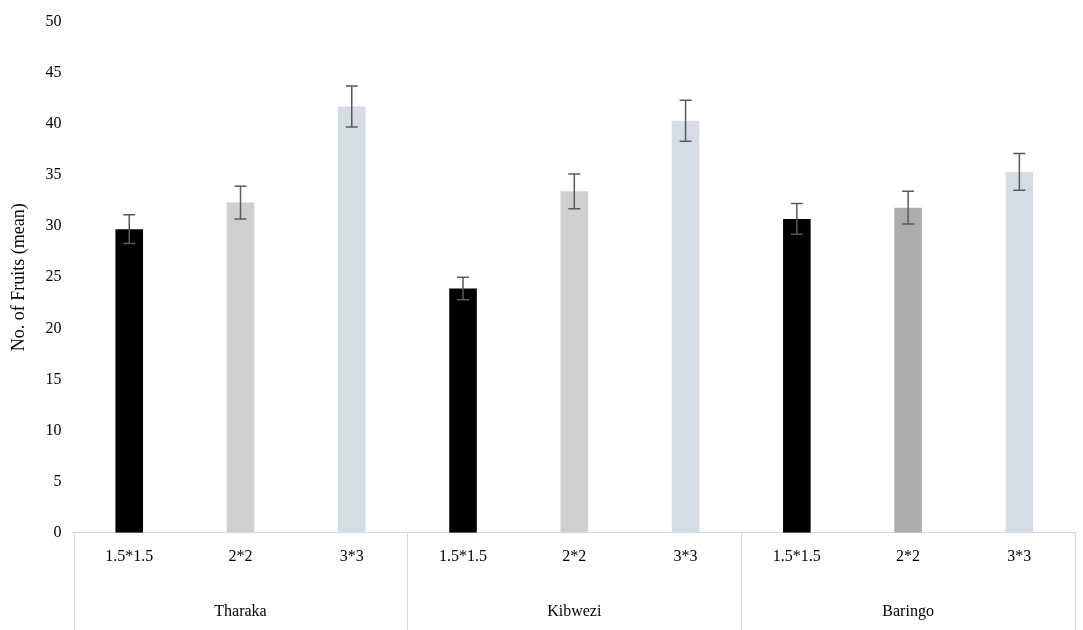 This screenshot has height=630, width=1083. Describe the element at coordinates (53, 225) in the screenshot. I see `y-tick-label: 30` at that location.